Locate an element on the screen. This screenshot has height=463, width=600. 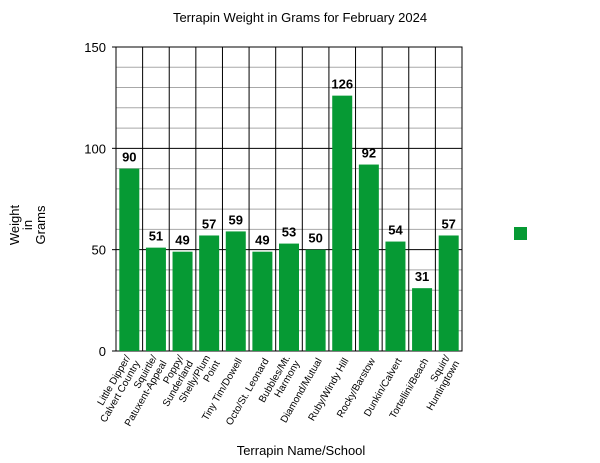
y-tick-label: 100 is located at coordinates (95, 148).